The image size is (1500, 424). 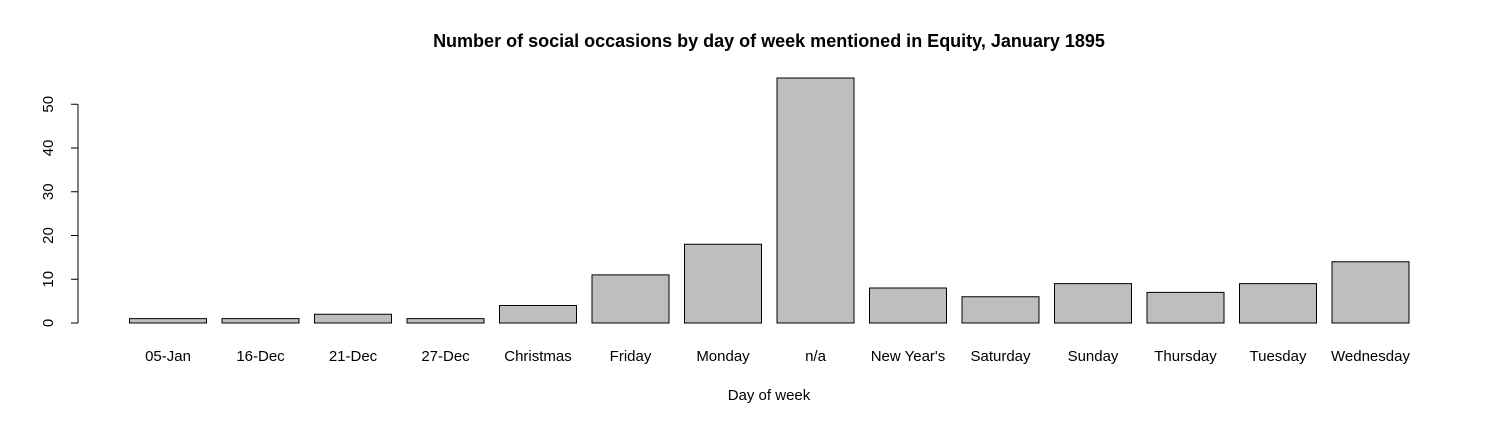 What do you see at coordinates (1093, 303) in the screenshot?
I see `bar-sunday` at bounding box center [1093, 303].